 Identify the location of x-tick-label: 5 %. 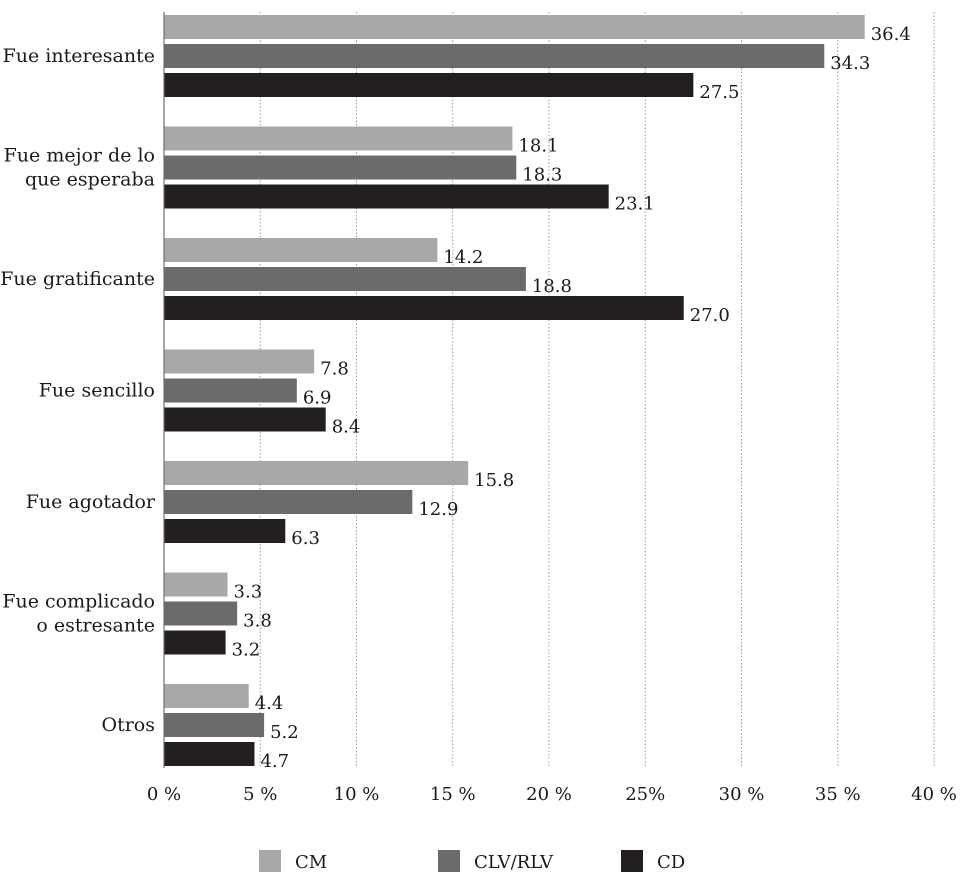
(260, 794).